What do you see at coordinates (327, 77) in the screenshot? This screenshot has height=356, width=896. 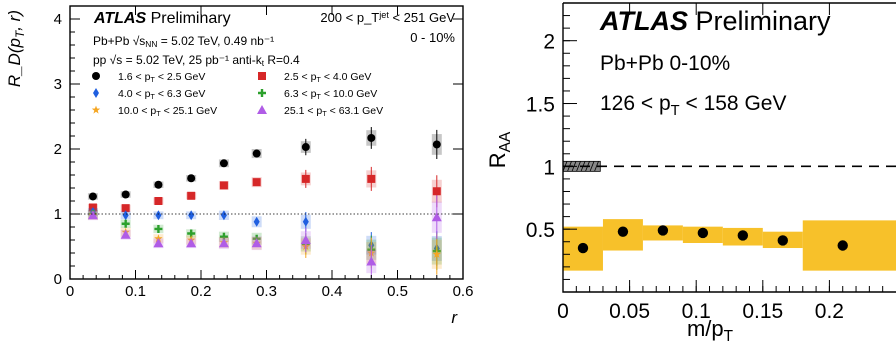 I see `legend-label: 2.5 < pT < 4.0 GeV` at bounding box center [327, 77].